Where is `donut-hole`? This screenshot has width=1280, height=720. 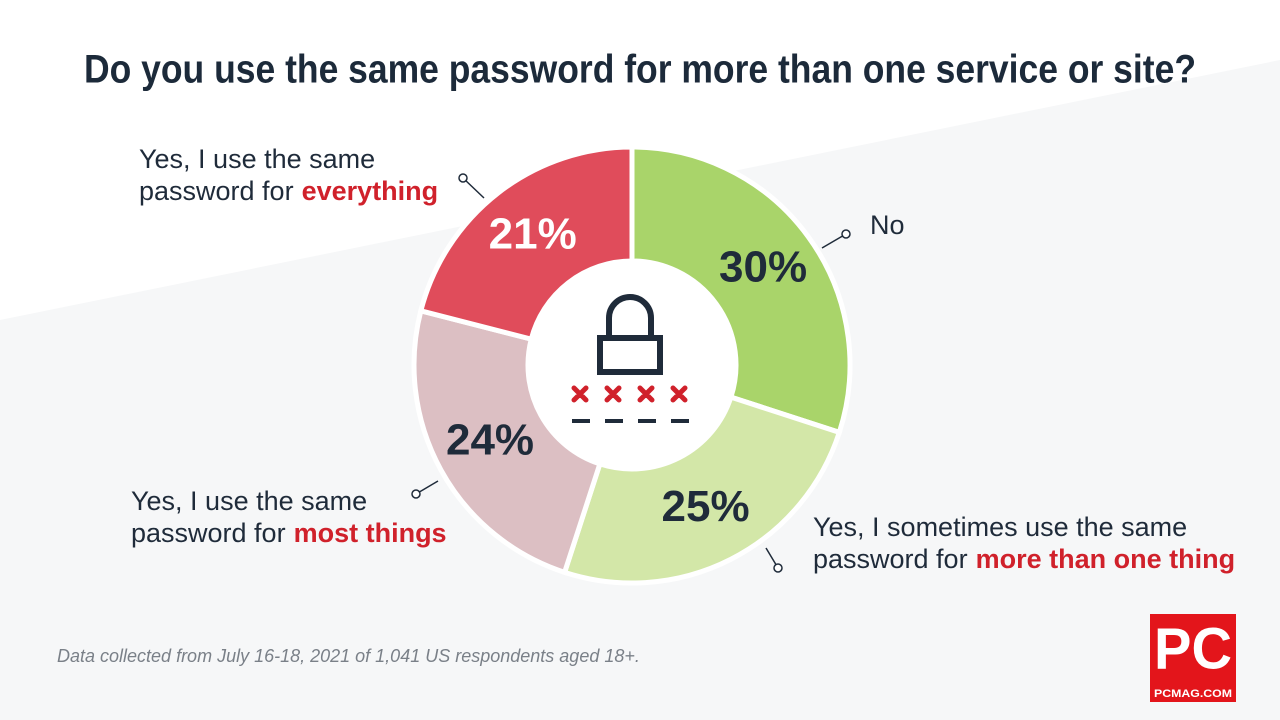 donut-hole is located at coordinates (632, 365).